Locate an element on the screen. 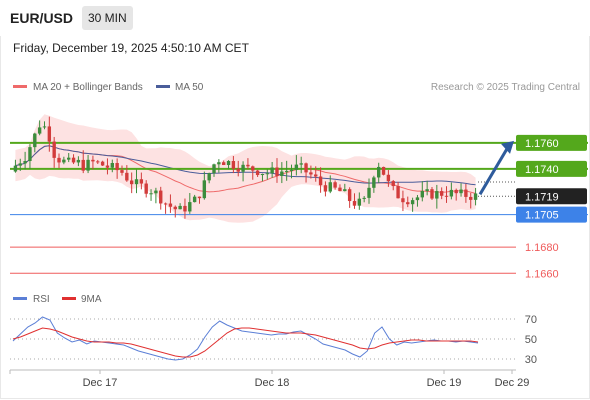  level-label-resistance: 1.1740 is located at coordinates (542, 170).